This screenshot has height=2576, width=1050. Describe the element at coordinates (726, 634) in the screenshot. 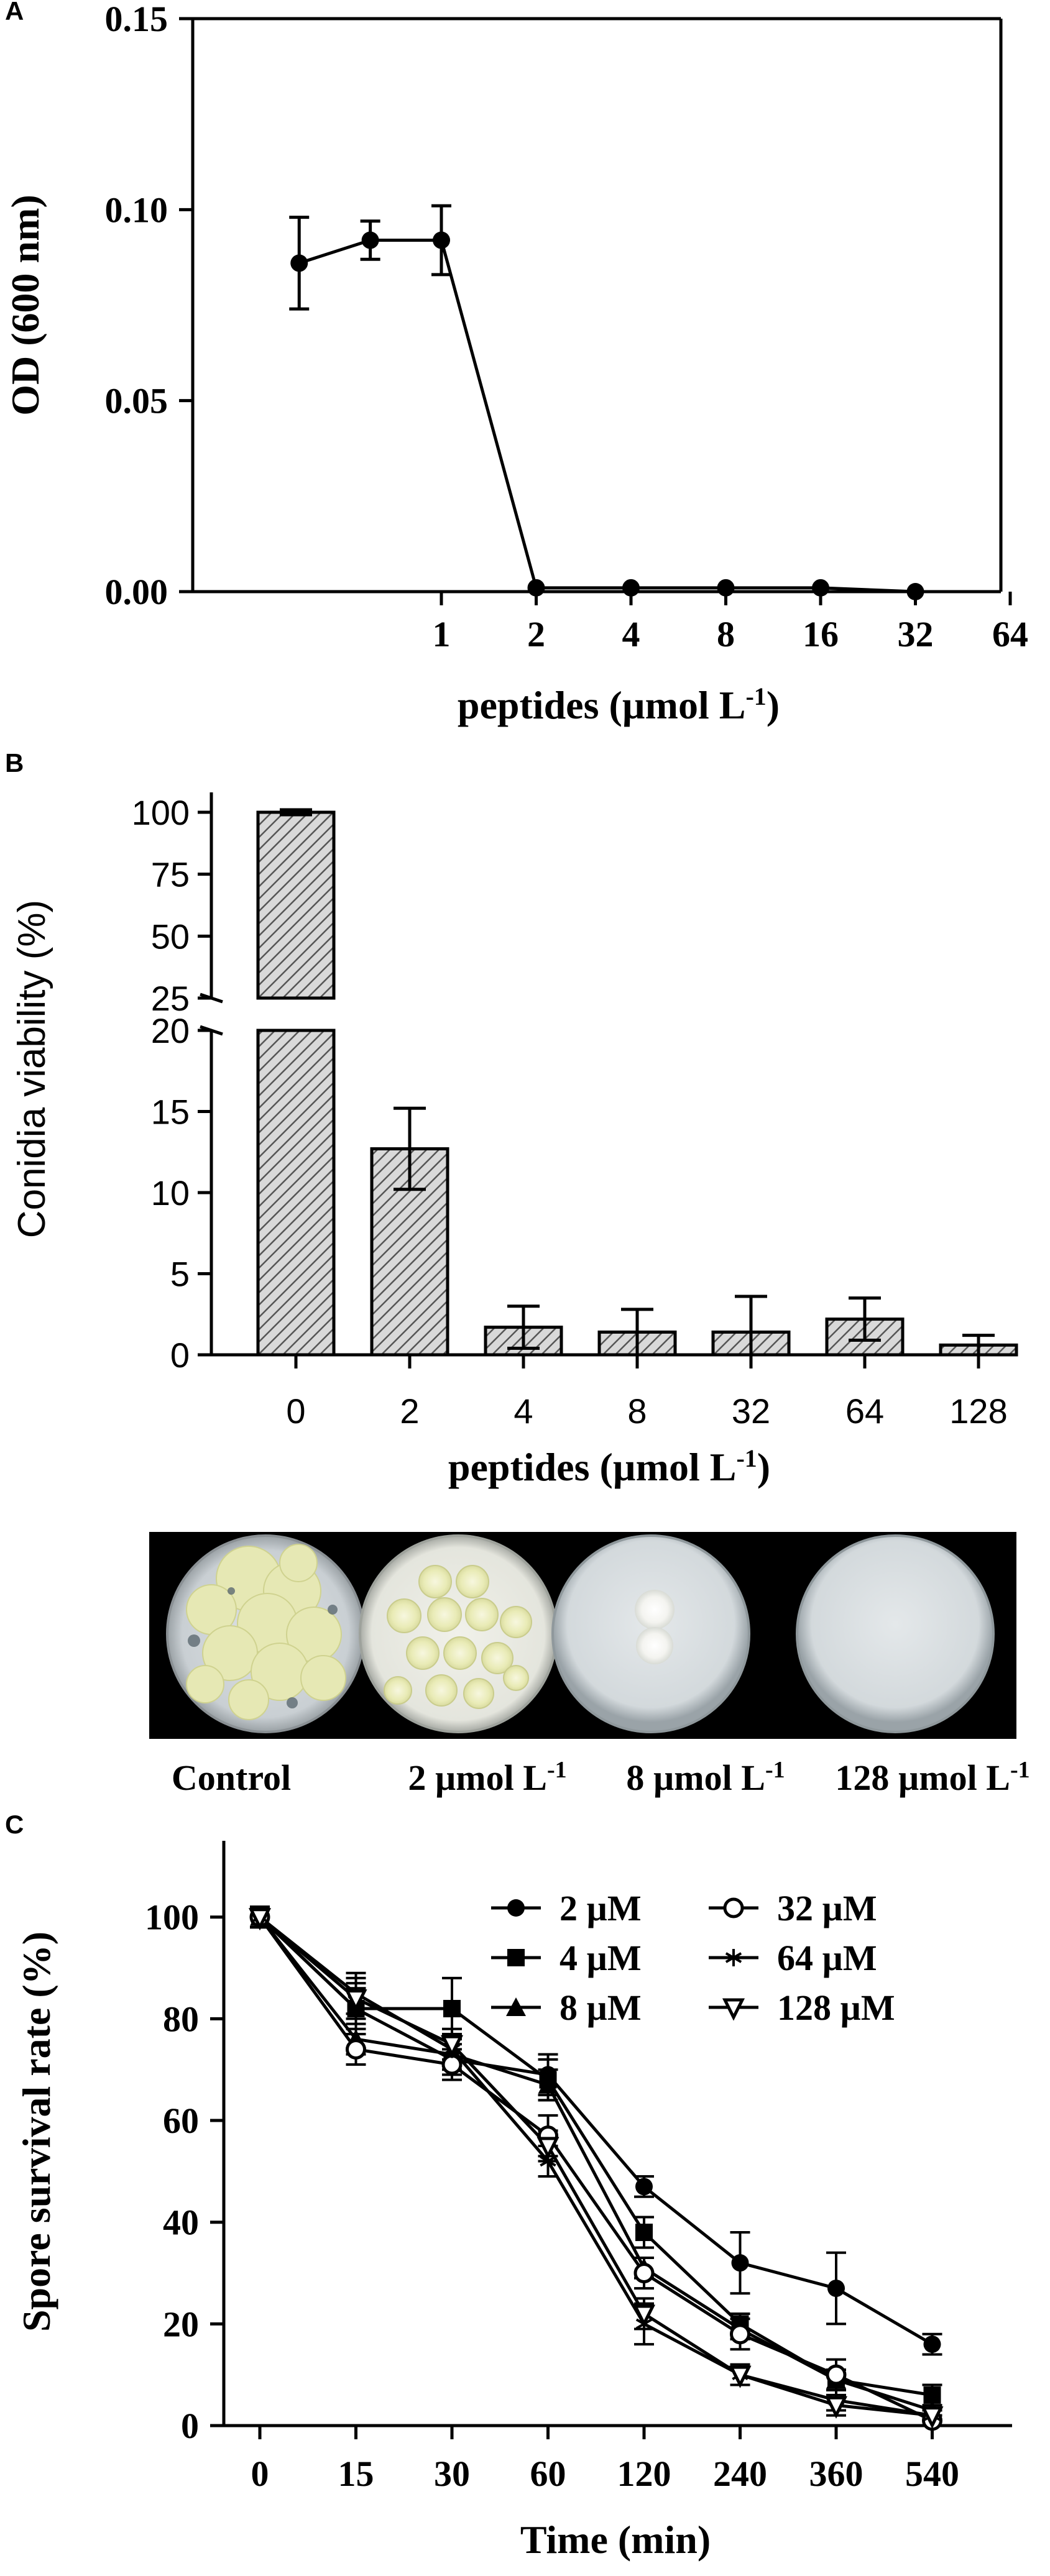

I see `panel-a-x-tick-label: 8` at that location.